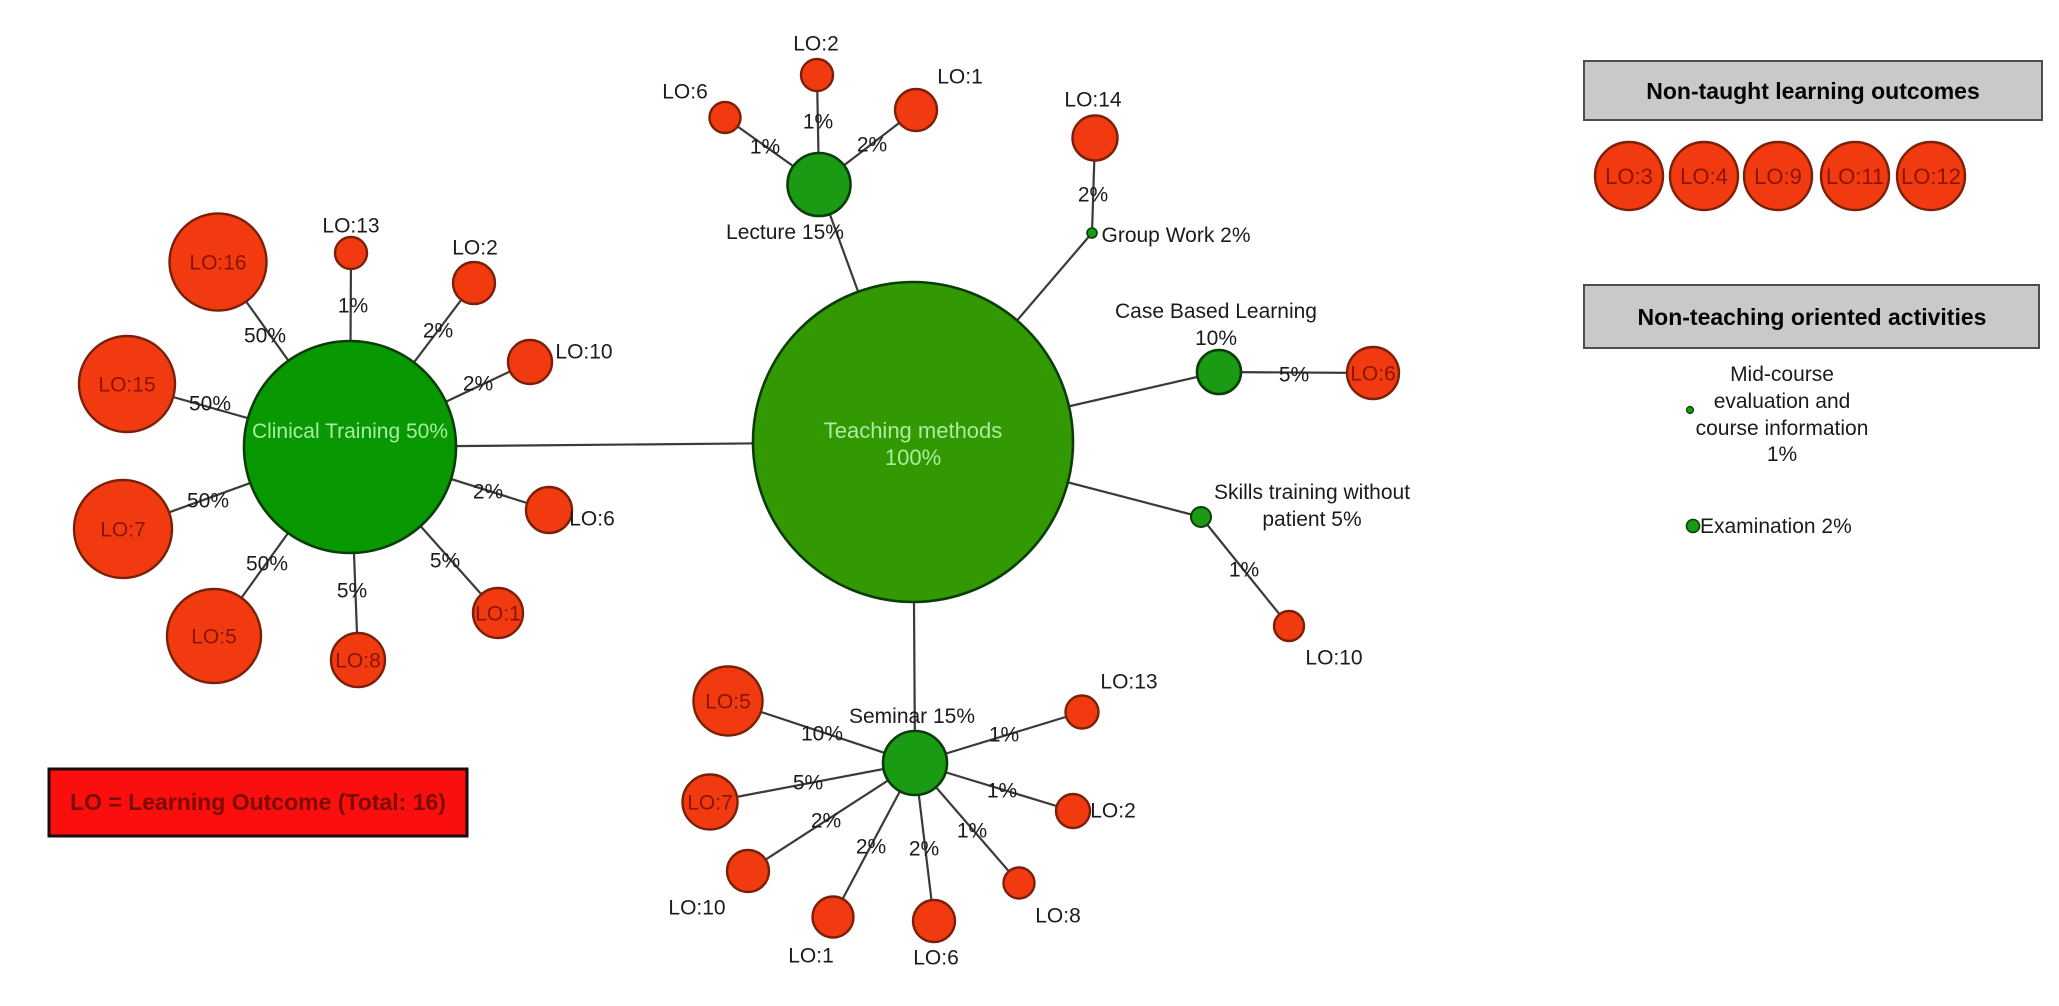  What do you see at coordinates (1312, 492) in the screenshot?
I see `svg-text: Skills training without` at bounding box center [1312, 492].